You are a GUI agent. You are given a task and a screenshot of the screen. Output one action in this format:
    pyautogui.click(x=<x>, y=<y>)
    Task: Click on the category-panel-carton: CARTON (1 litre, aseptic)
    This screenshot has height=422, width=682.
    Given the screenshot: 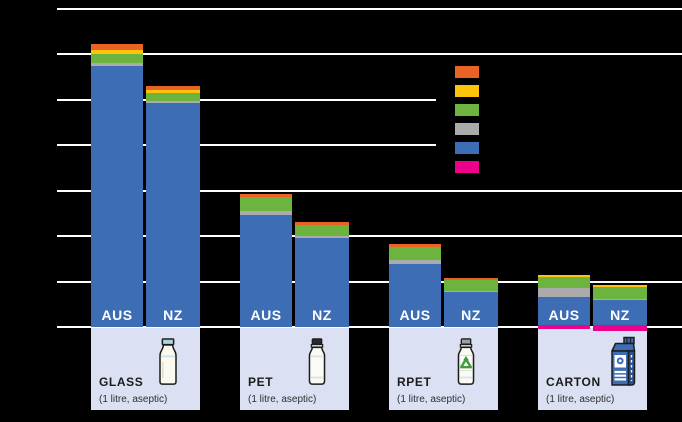 What is the action you would take?
    pyautogui.click(x=592, y=369)
    